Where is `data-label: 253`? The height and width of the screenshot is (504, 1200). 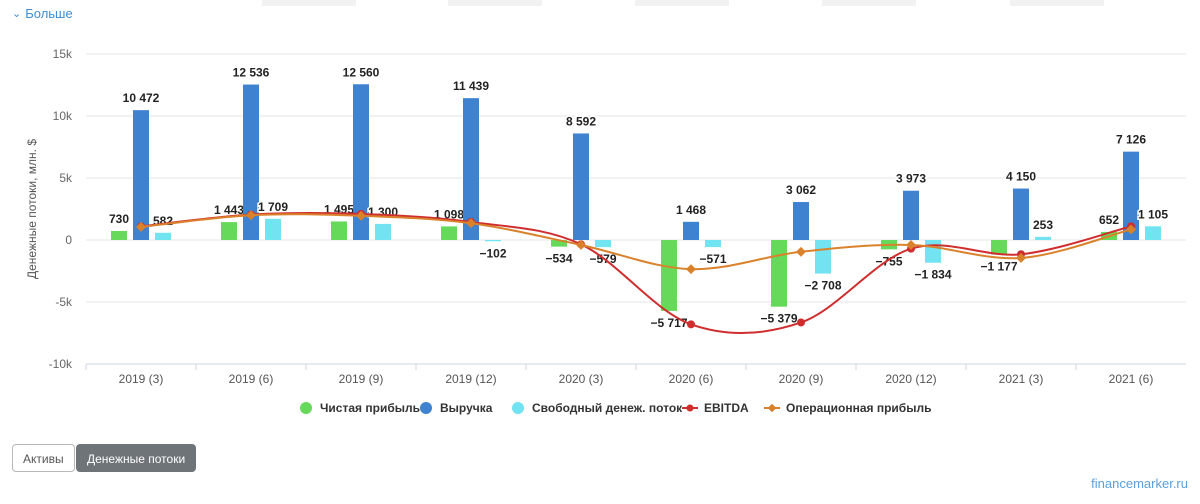
data-label: 253 is located at coordinates (1043, 225).